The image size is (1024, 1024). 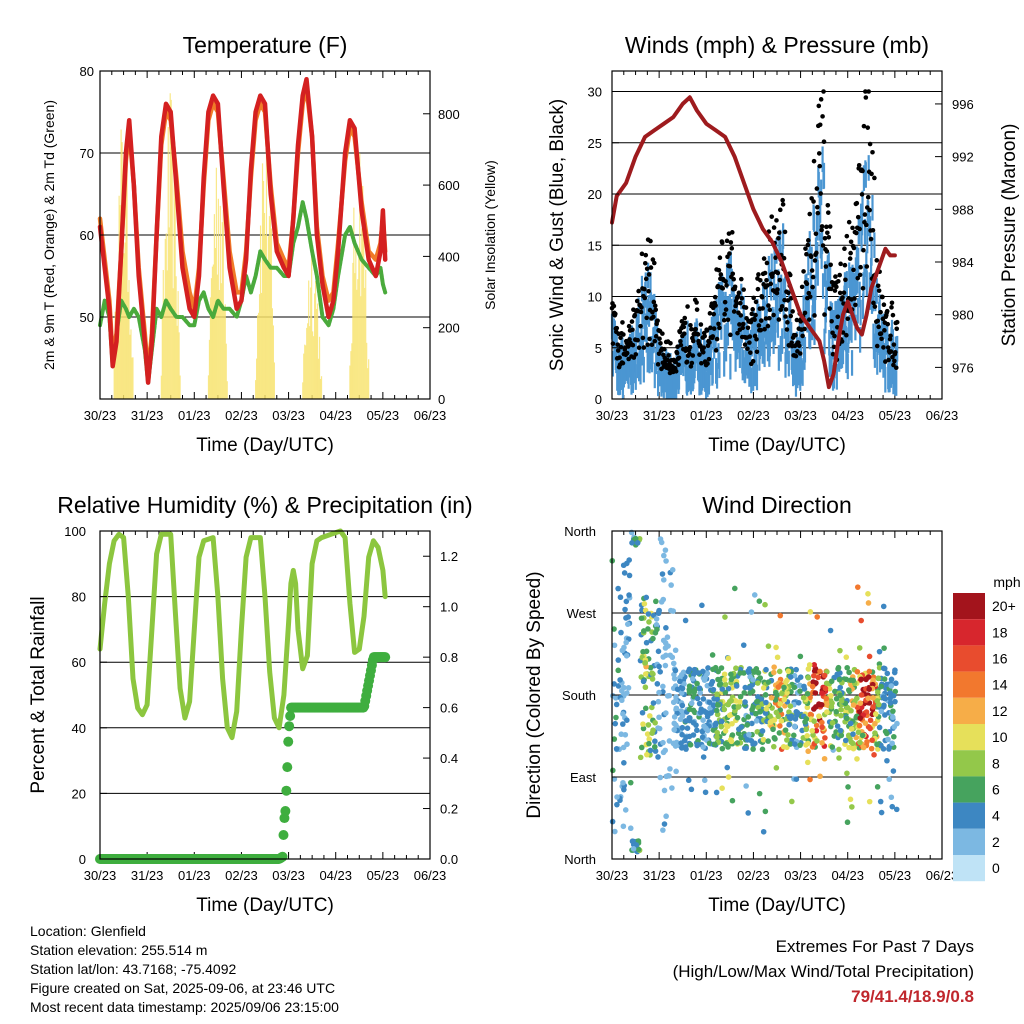 I want to click on y-tick-label: 40, so click(x=79, y=728).